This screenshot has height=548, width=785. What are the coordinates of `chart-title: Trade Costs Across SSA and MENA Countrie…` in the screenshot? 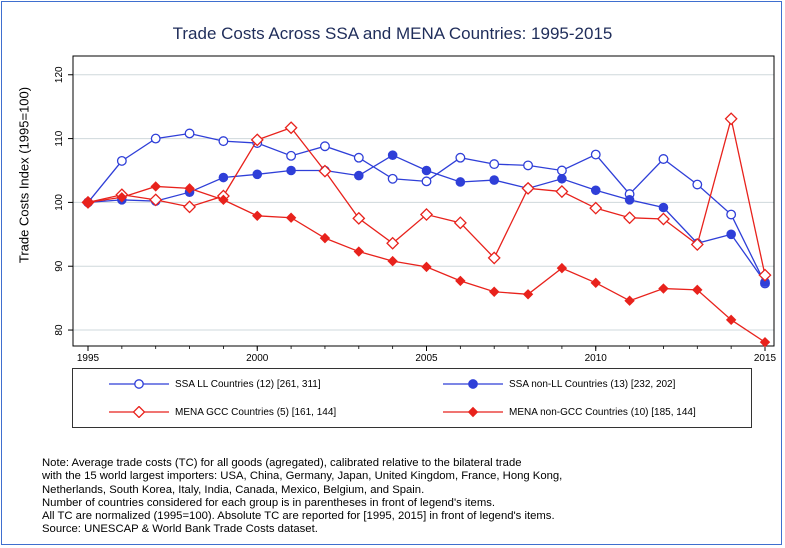 It's located at (392, 33).